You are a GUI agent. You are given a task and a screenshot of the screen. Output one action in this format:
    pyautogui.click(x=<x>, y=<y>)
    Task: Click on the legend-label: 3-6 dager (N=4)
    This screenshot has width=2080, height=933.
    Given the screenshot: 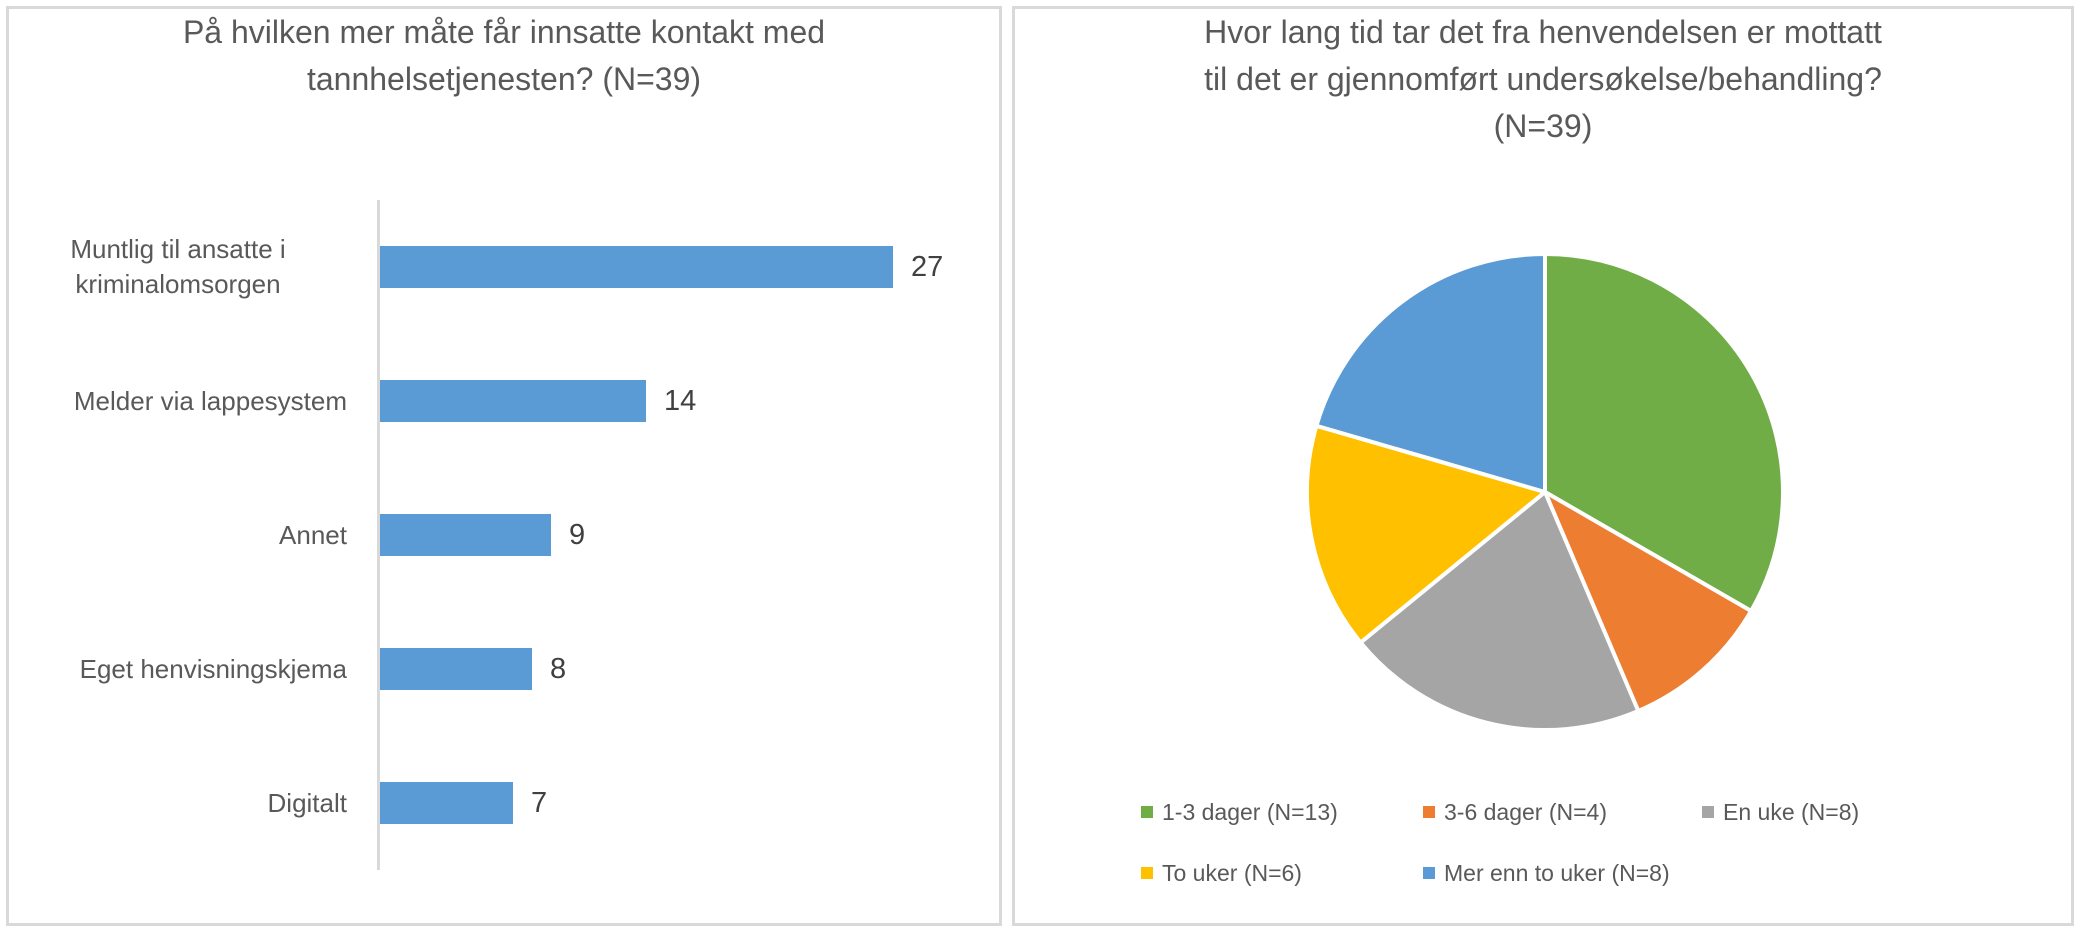 What is the action you would take?
    pyautogui.click(x=1525, y=811)
    